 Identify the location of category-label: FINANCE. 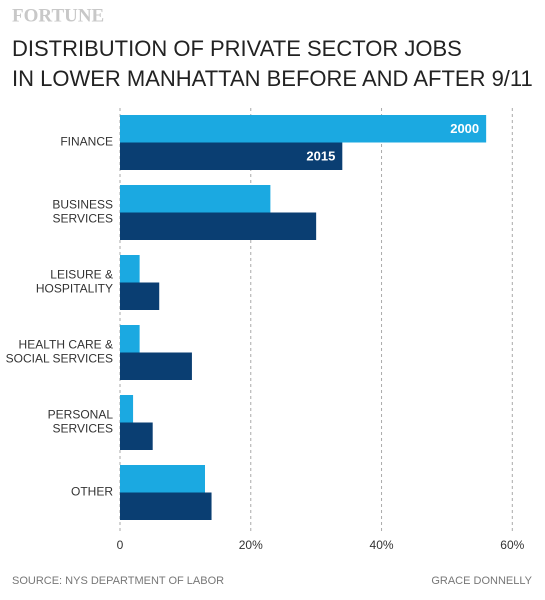
(86, 142).